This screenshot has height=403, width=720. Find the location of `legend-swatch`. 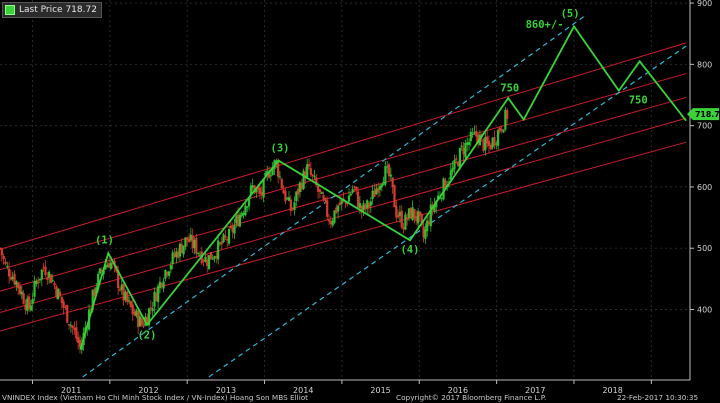

legend-swatch is located at coordinates (10, 10).